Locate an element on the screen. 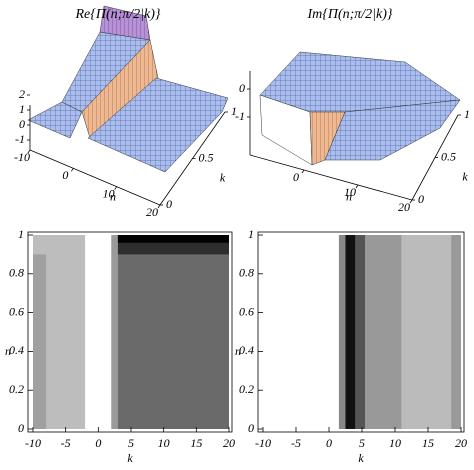 The height and width of the screenshot is (470, 474). surface-right is located at coordinates (360, 108).